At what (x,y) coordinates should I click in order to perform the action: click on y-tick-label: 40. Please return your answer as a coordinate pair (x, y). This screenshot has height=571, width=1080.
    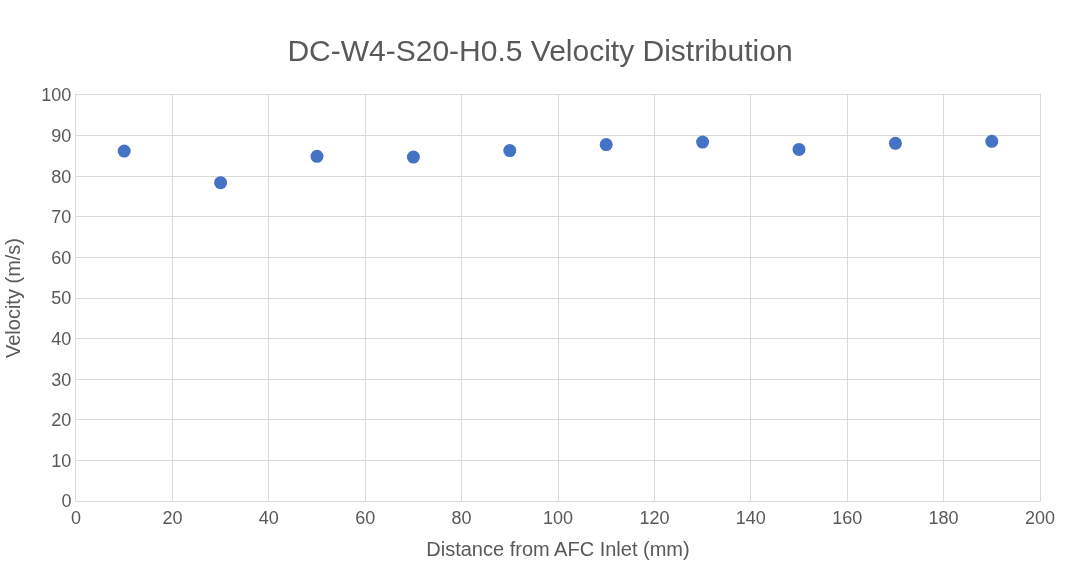
    Looking at the image, I should click on (61, 338).